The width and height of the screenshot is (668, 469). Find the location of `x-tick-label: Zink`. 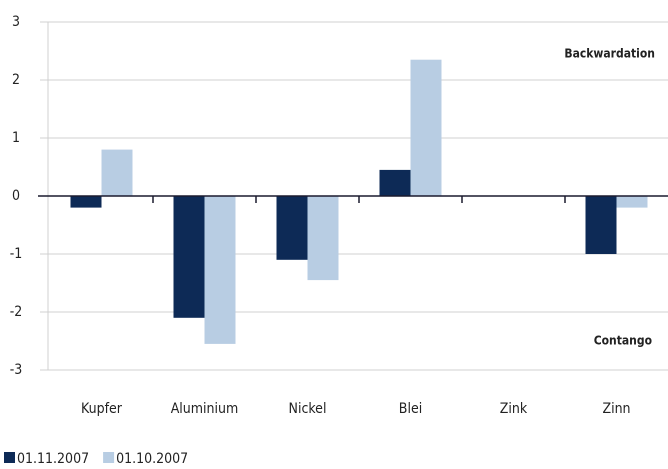

x-tick-label: Zink is located at coordinates (514, 409).